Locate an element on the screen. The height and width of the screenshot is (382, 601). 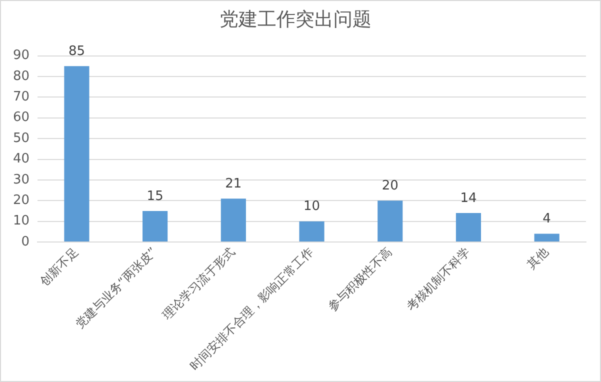
data-label: 10 is located at coordinates (312, 206).